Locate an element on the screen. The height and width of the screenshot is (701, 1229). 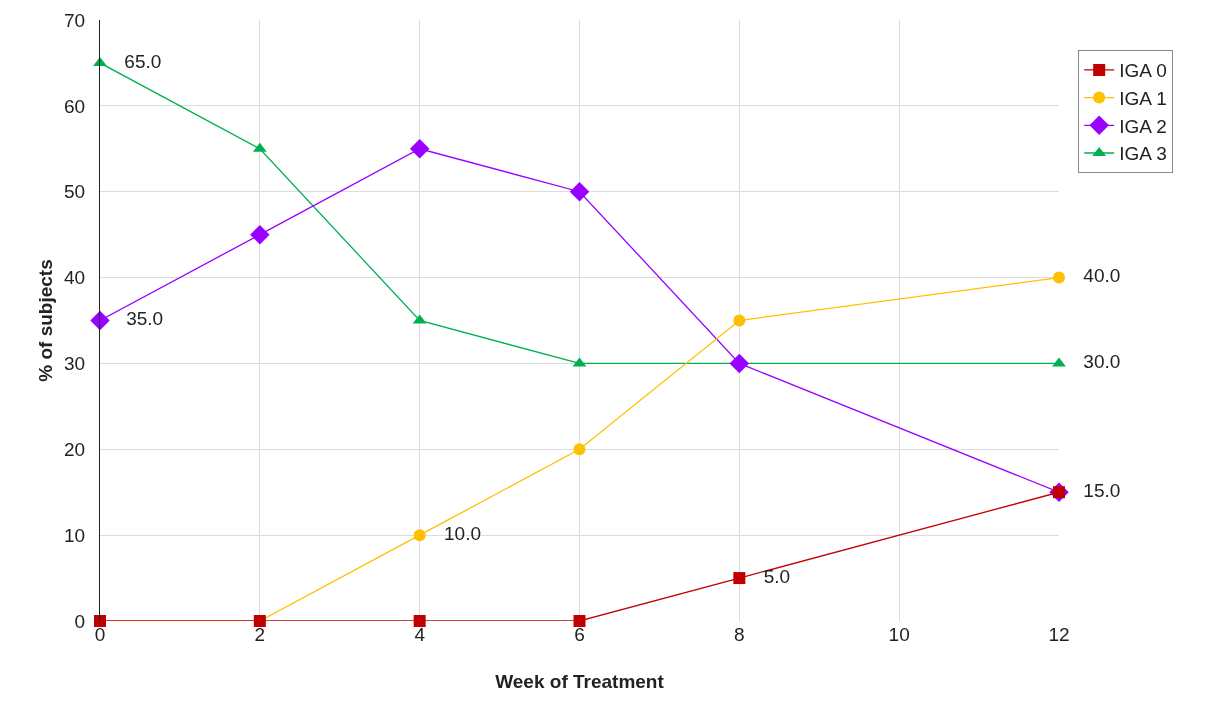
data-label: 35.0 is located at coordinates (137, 319).